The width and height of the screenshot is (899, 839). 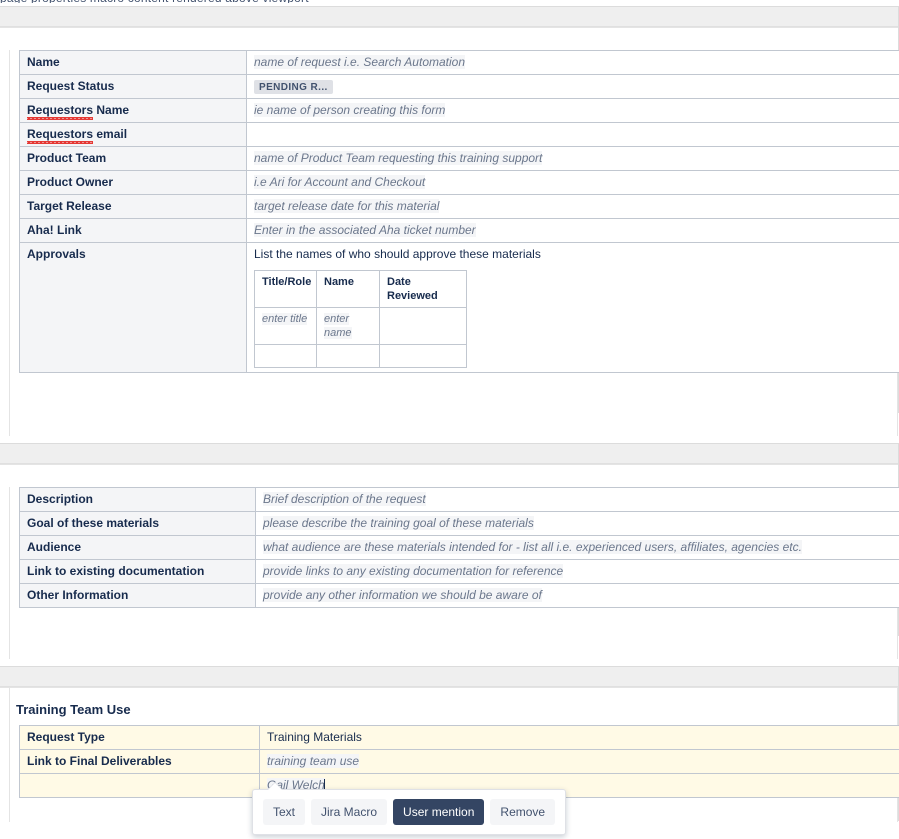 What do you see at coordinates (133, 110) in the screenshot?
I see `row-label: Requestors Name` at bounding box center [133, 110].